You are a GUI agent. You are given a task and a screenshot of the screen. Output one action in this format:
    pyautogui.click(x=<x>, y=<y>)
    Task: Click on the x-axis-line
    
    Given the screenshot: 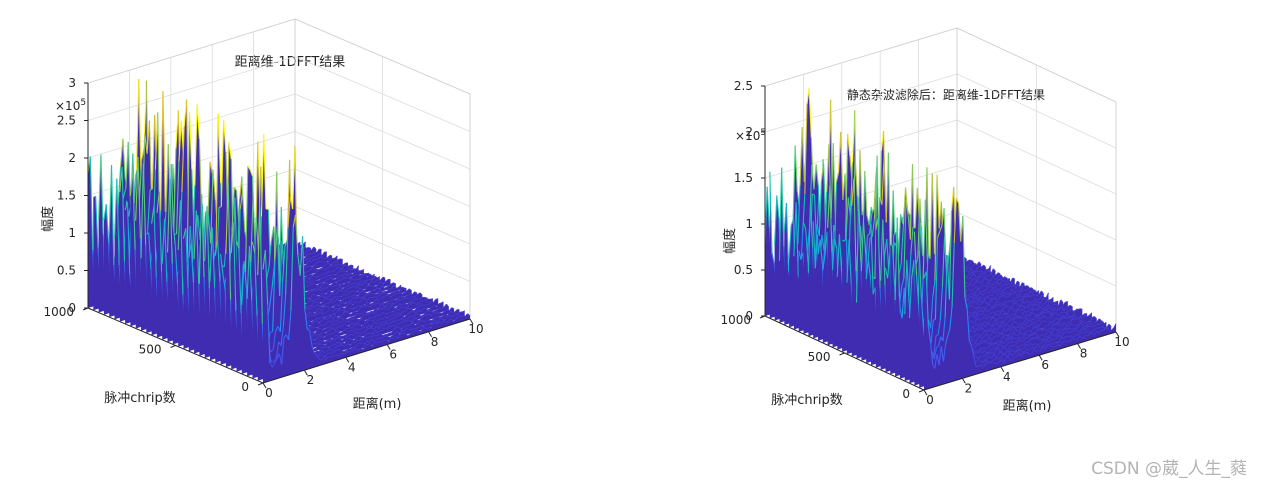 What is the action you would take?
    pyautogui.click(x=366, y=351)
    